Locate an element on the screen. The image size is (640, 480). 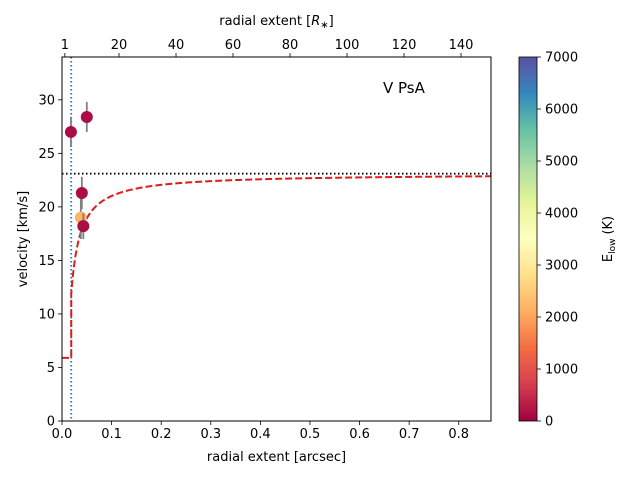
y-tick-label: 20 is located at coordinates (46, 207).